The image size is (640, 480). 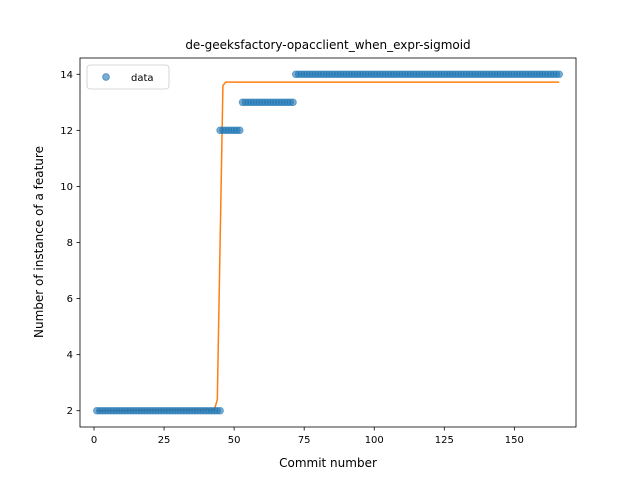 What do you see at coordinates (66, 75) in the screenshot?
I see `y-tick-label: 14` at bounding box center [66, 75].